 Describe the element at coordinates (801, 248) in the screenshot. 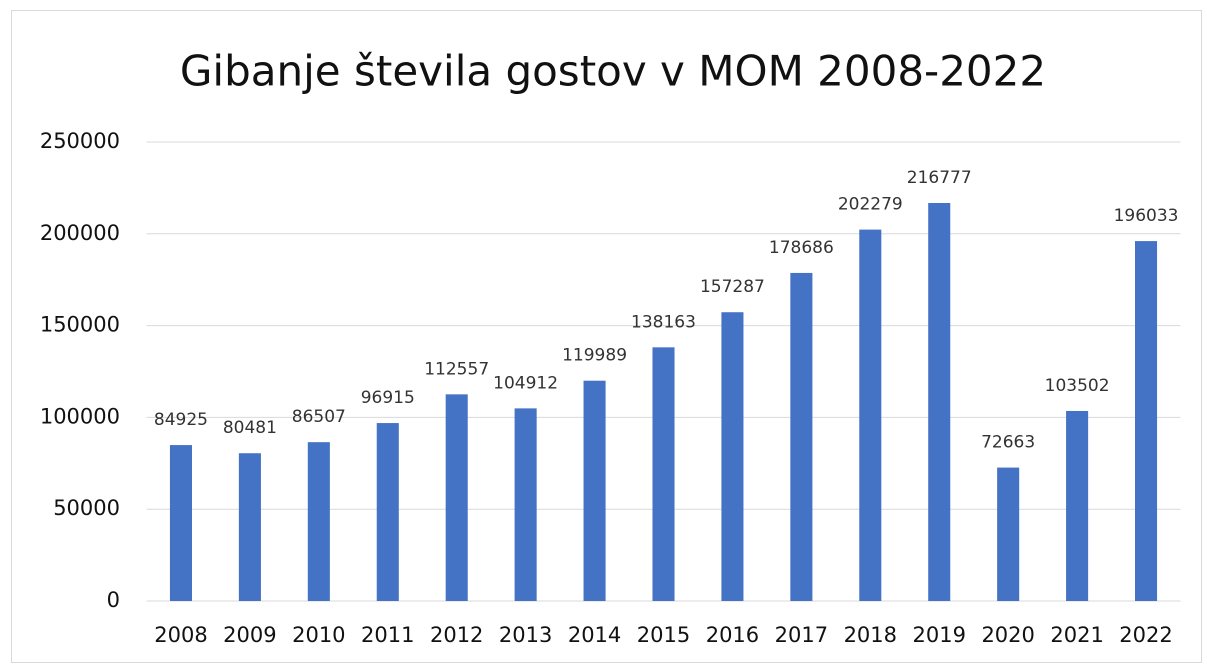

I see `data-label: 178686` at that location.